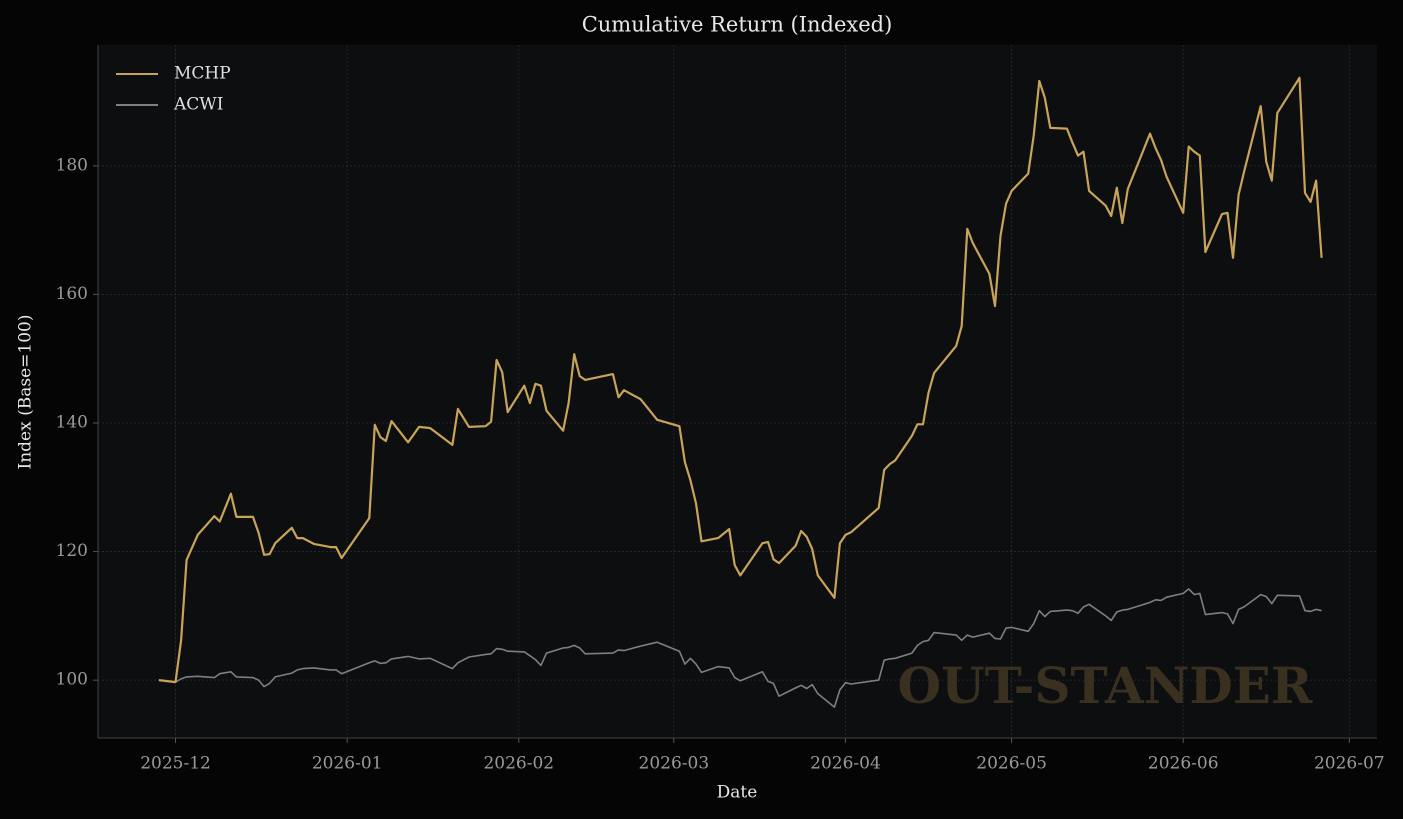  I want to click on chart-title: Cumulative Return (Indexed), so click(737, 25).